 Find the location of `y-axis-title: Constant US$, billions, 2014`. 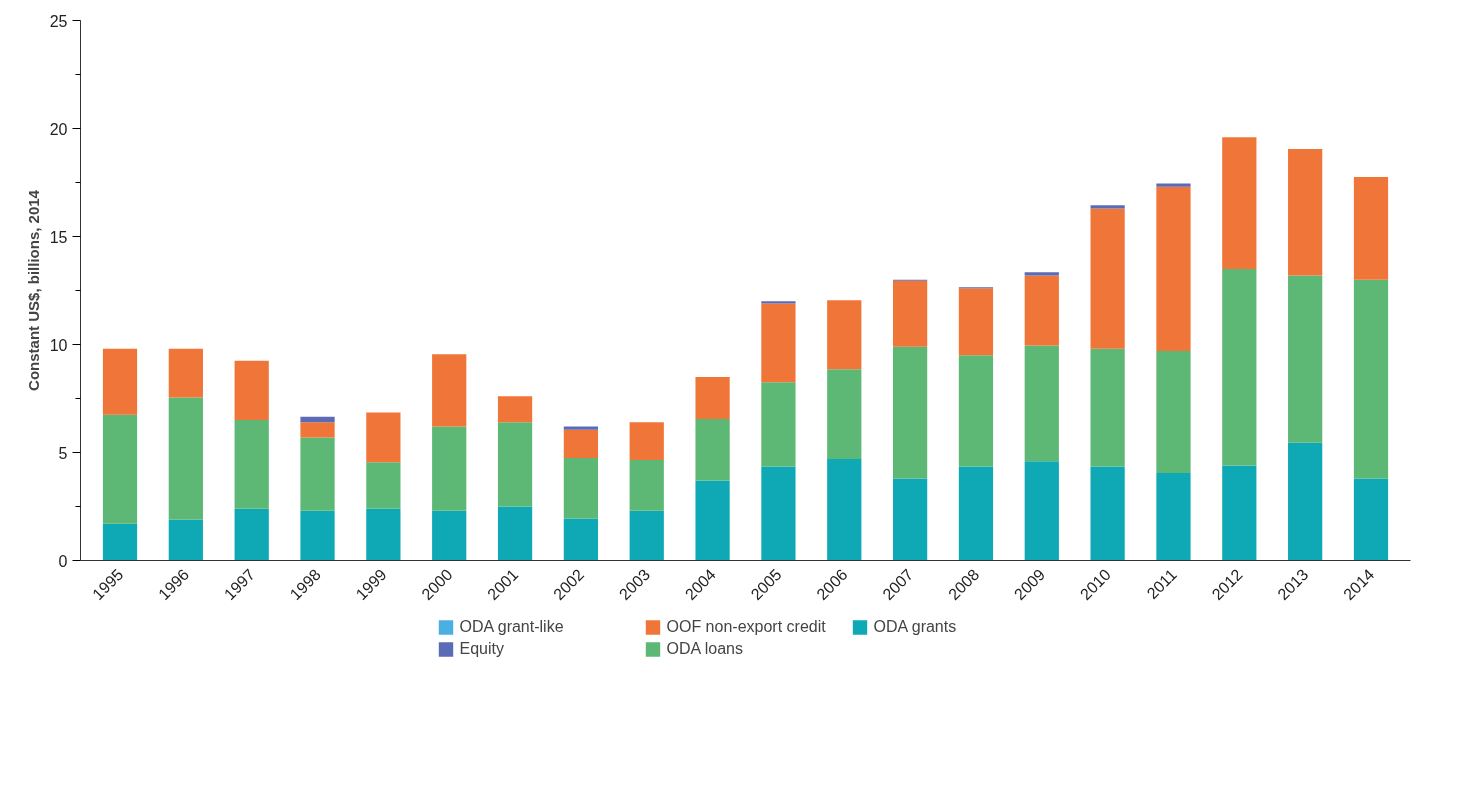

y-axis-title: Constant US$, billions, 2014 is located at coordinates (33, 290).